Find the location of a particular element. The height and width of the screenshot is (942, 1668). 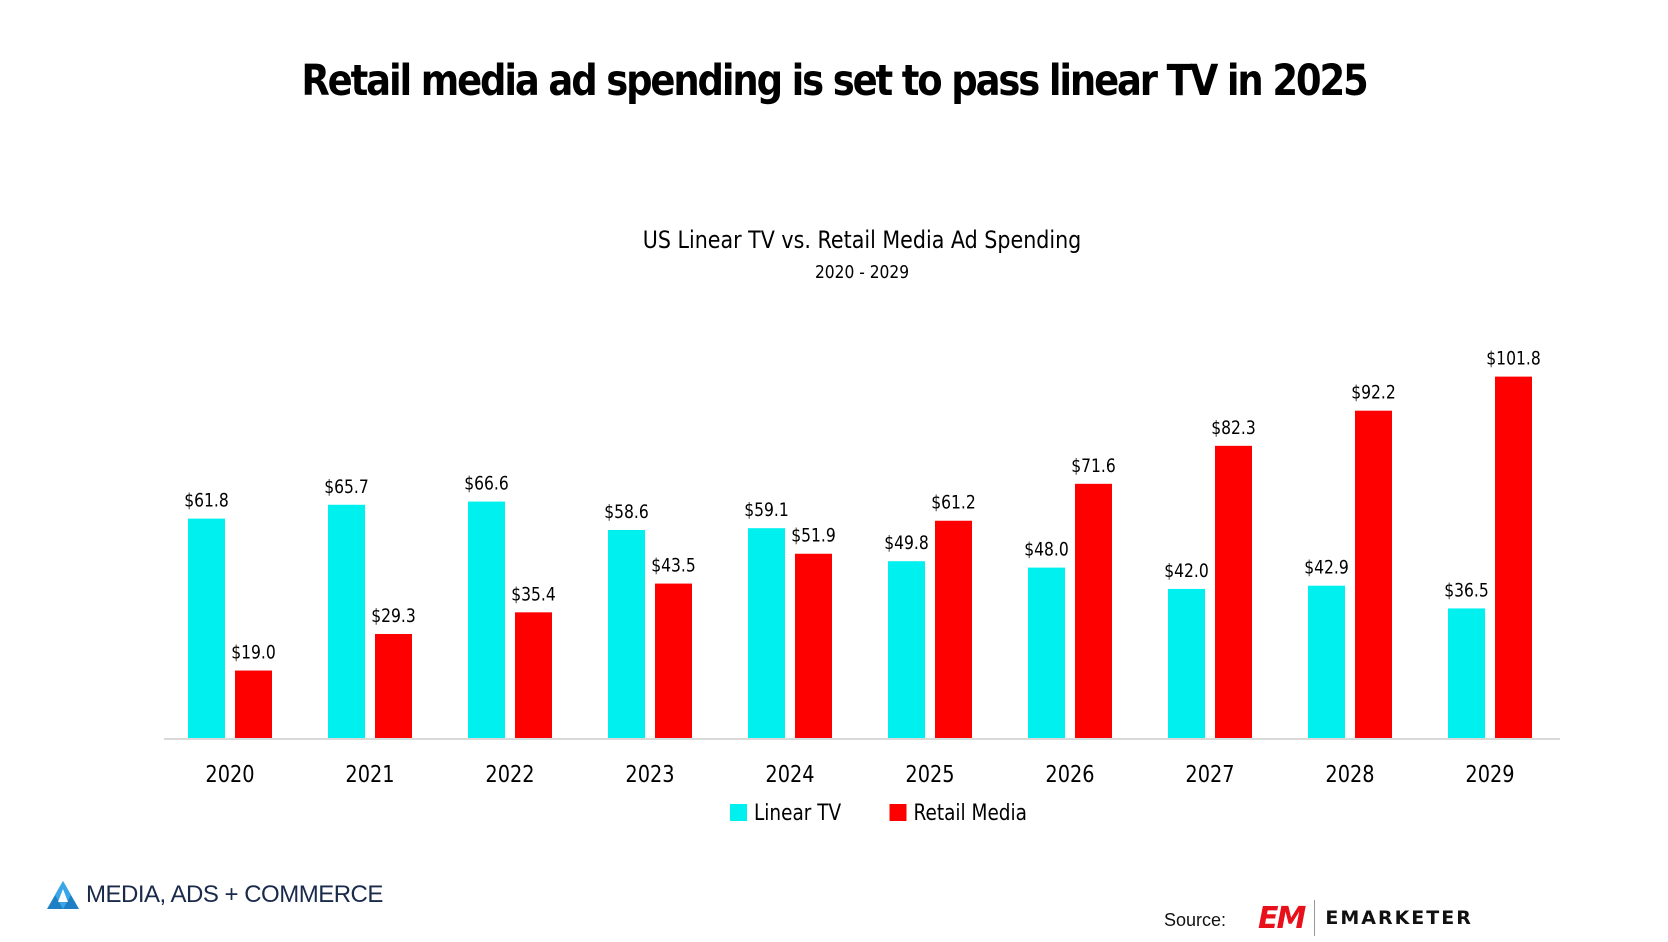

data-label-retail-media-2029: $101.8 is located at coordinates (1513, 359).